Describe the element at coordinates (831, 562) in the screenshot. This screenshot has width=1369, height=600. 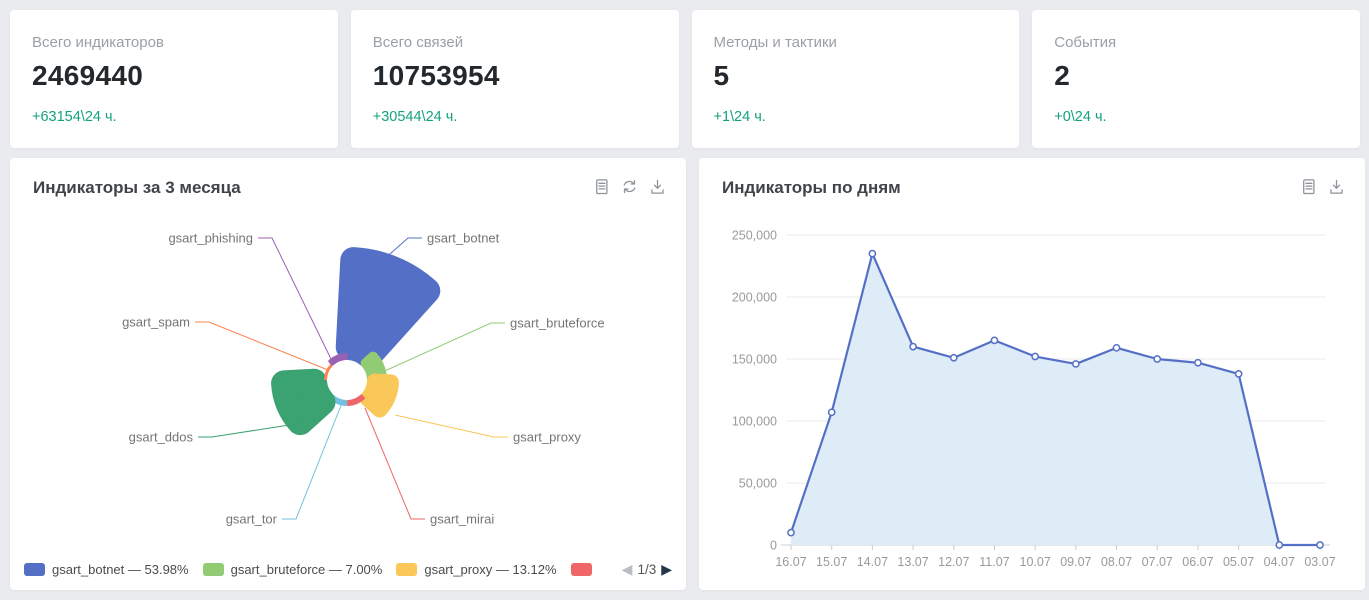
I see `x-axis-label-15.07: 15.07` at that location.